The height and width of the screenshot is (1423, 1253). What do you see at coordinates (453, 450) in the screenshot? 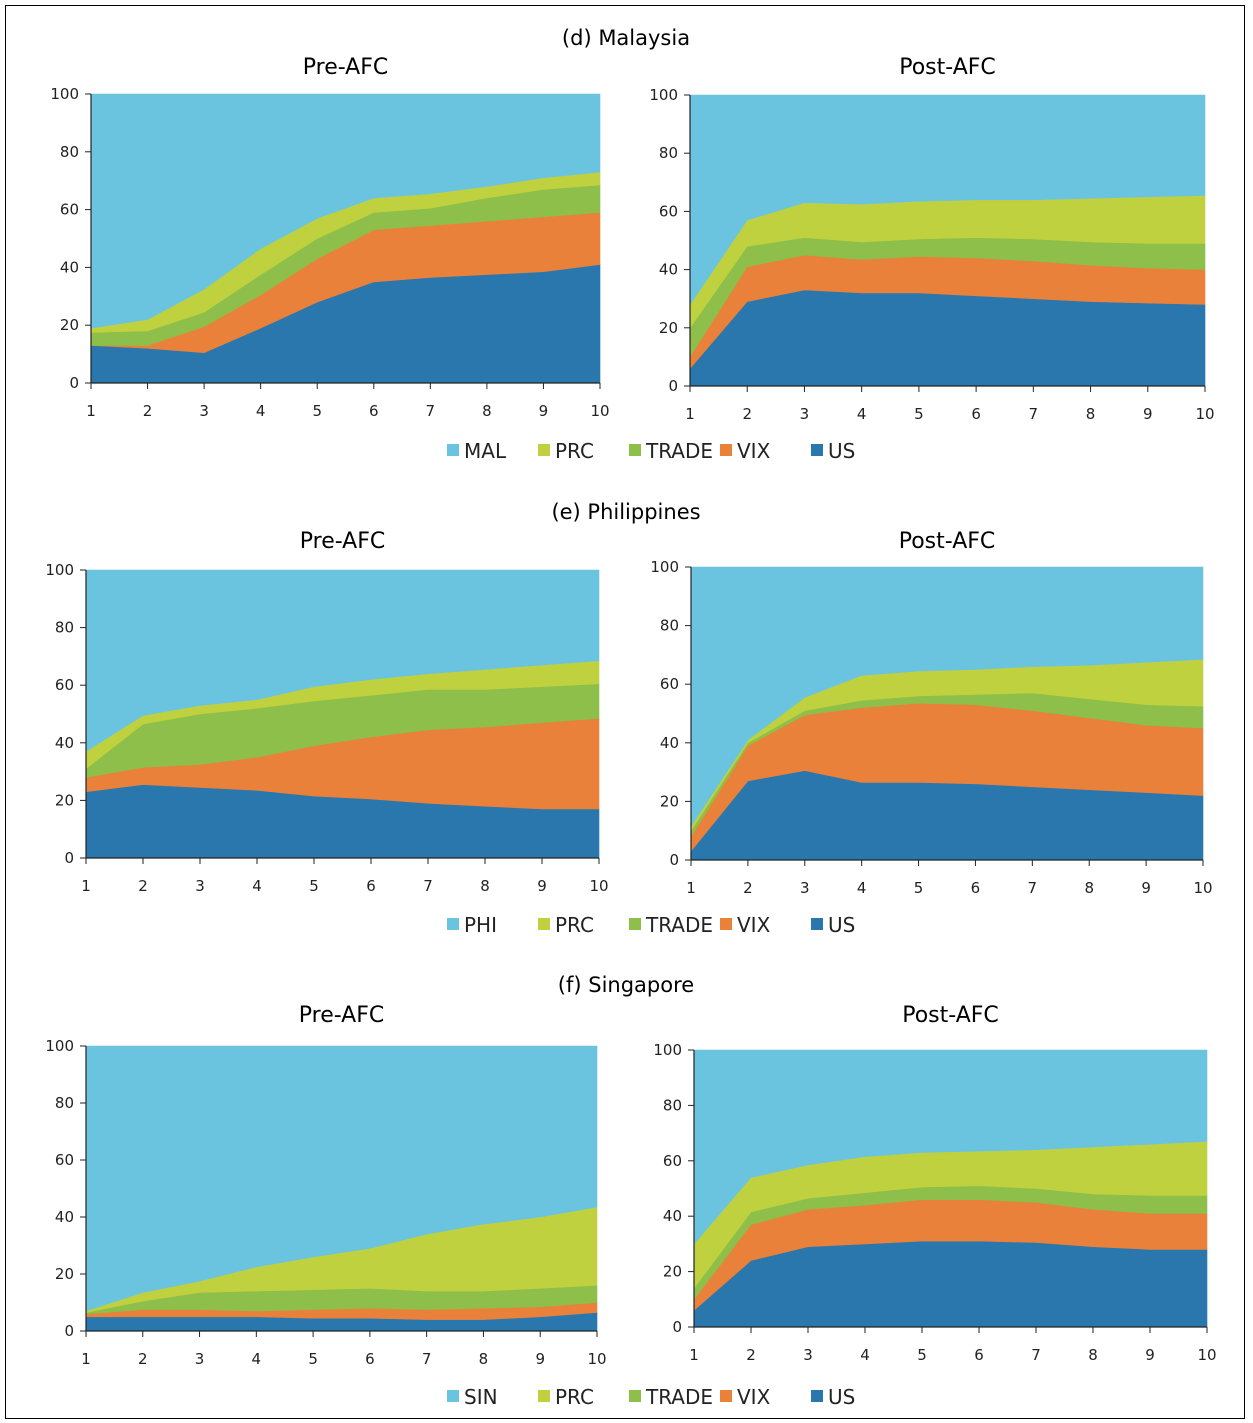
I see `legend-swatch-mal` at bounding box center [453, 450].